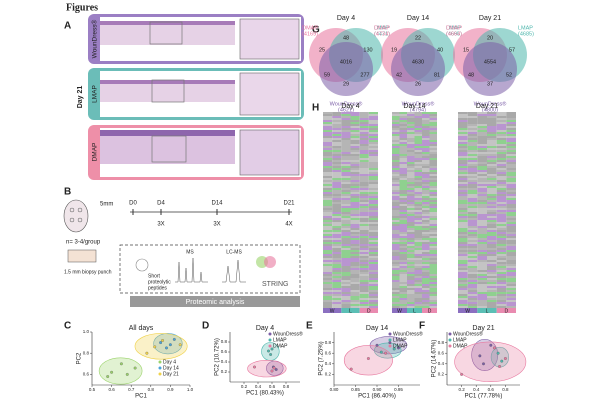  I want to click on legend-swatch, so click(450, 346).